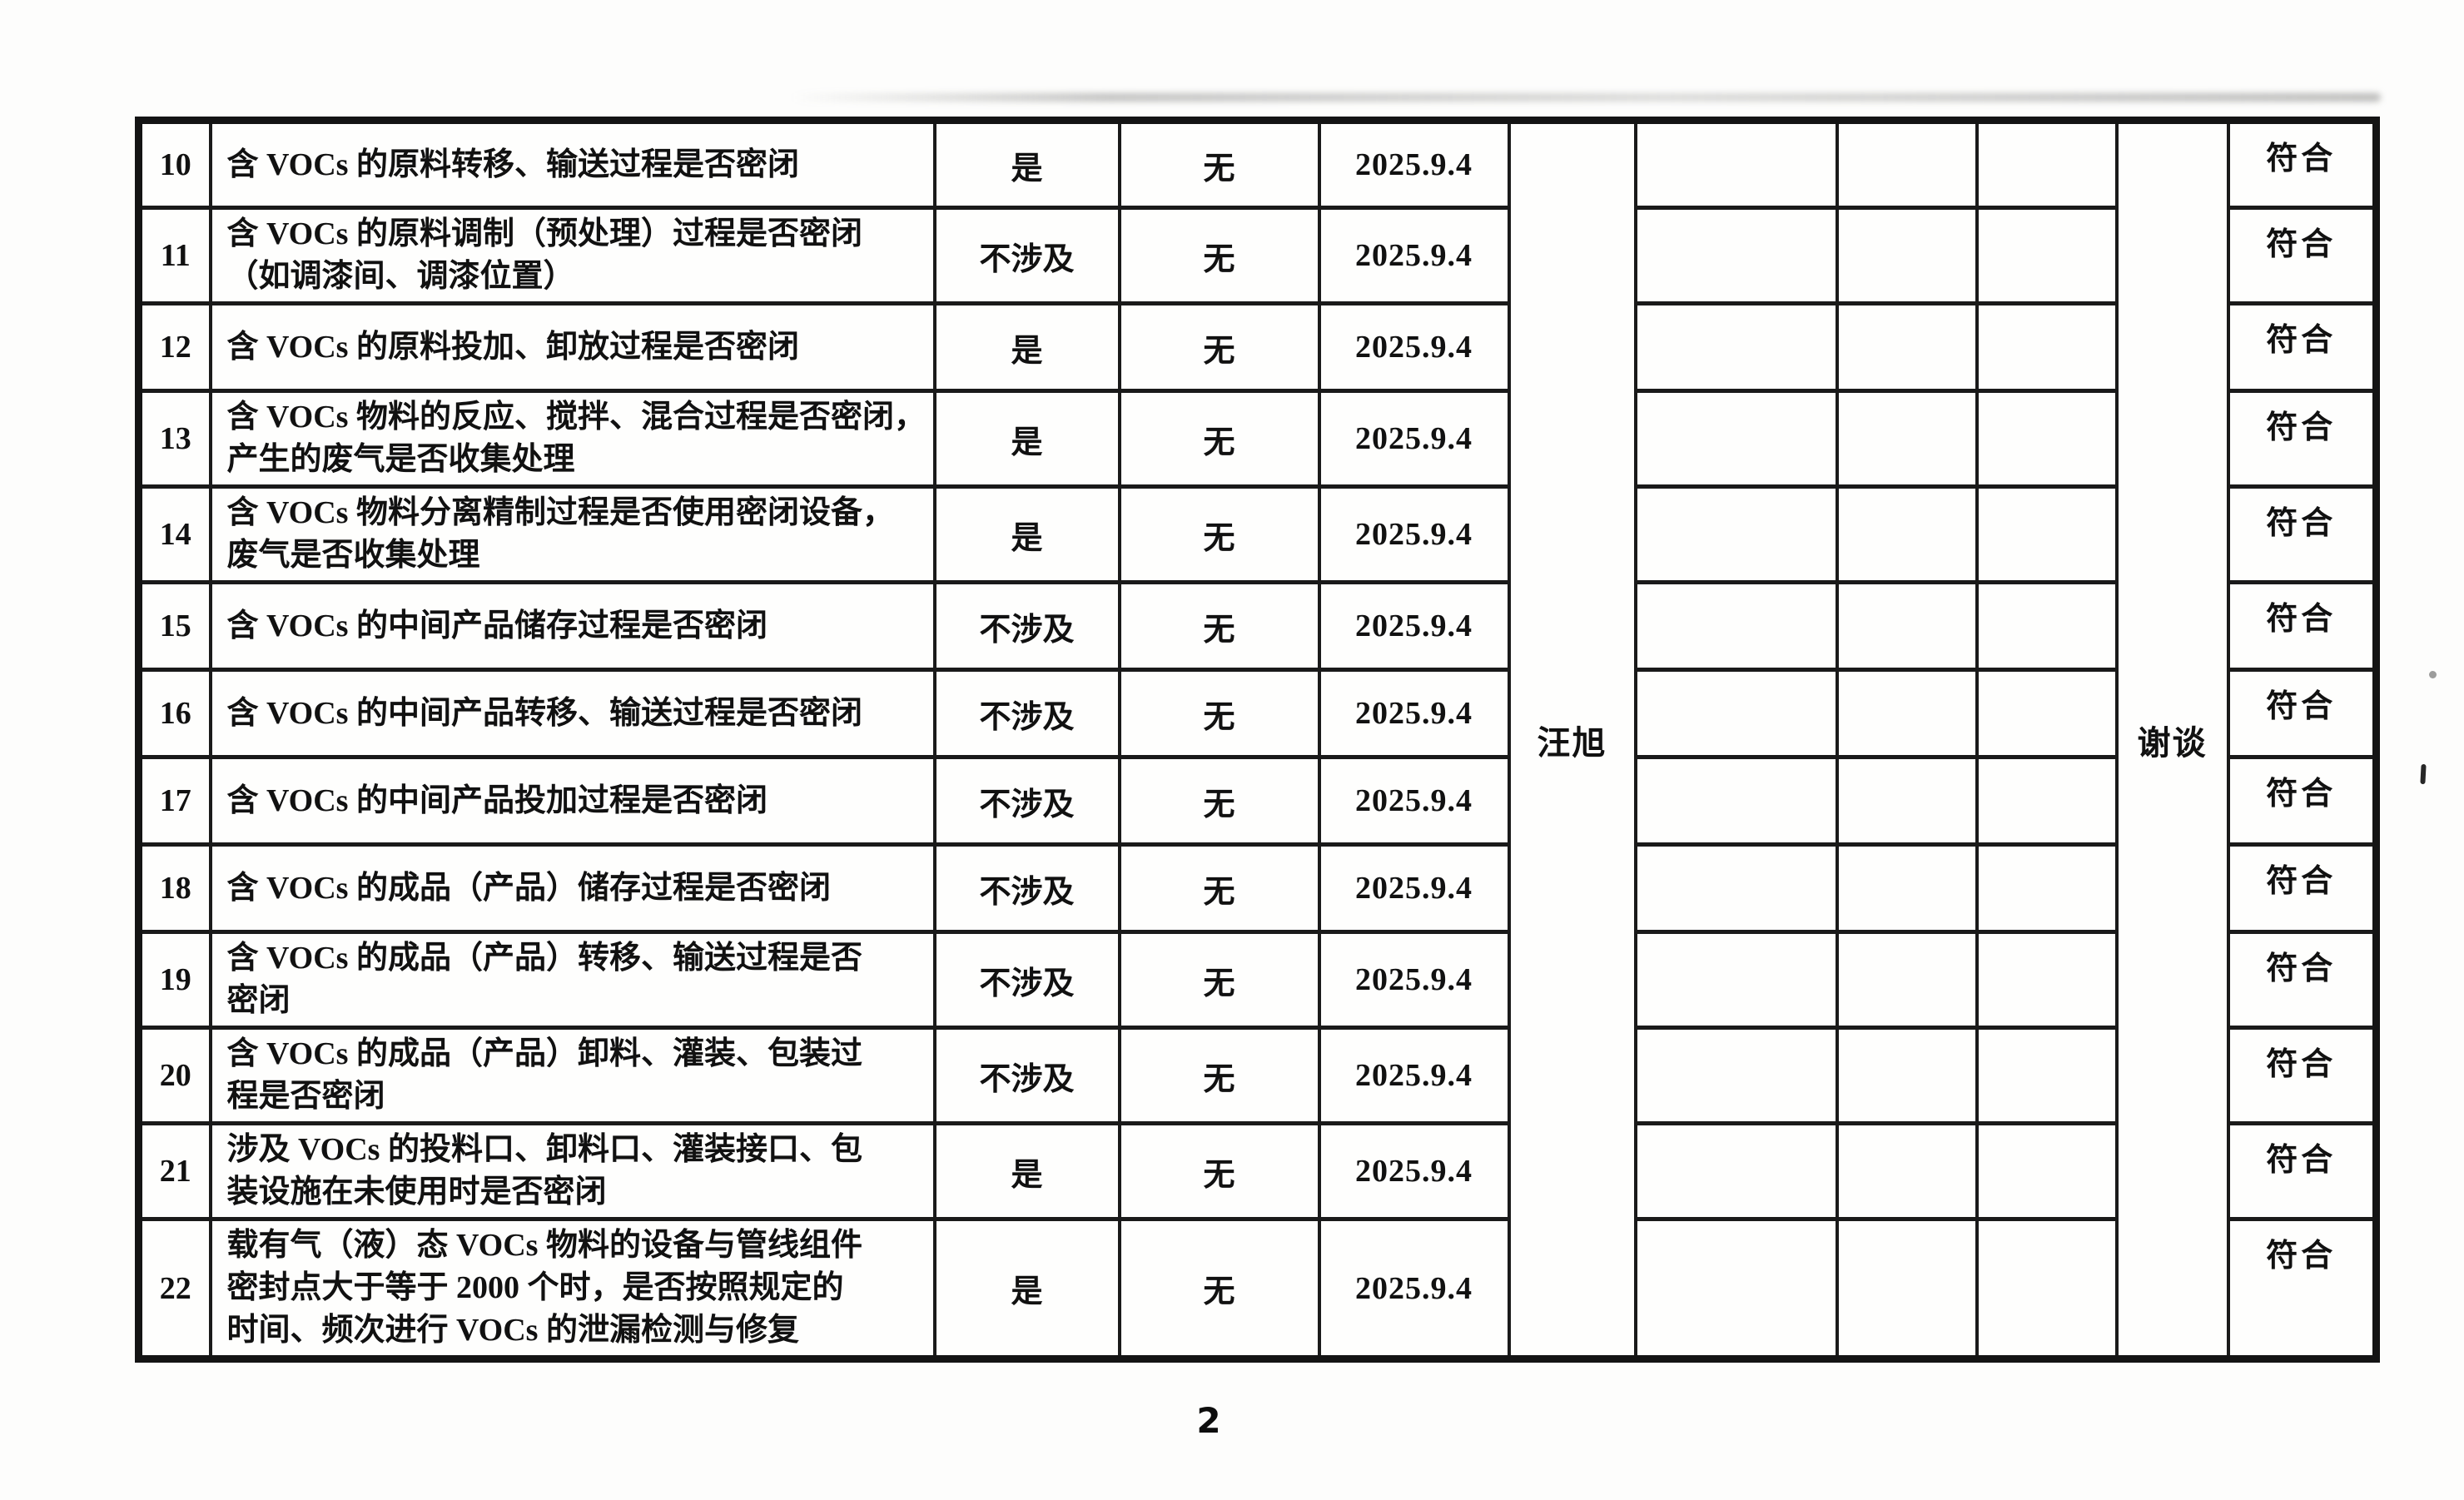  What do you see at coordinates (2172, 739) in the screenshot?
I see `inspector-signature-right: 谢谈` at bounding box center [2172, 739].